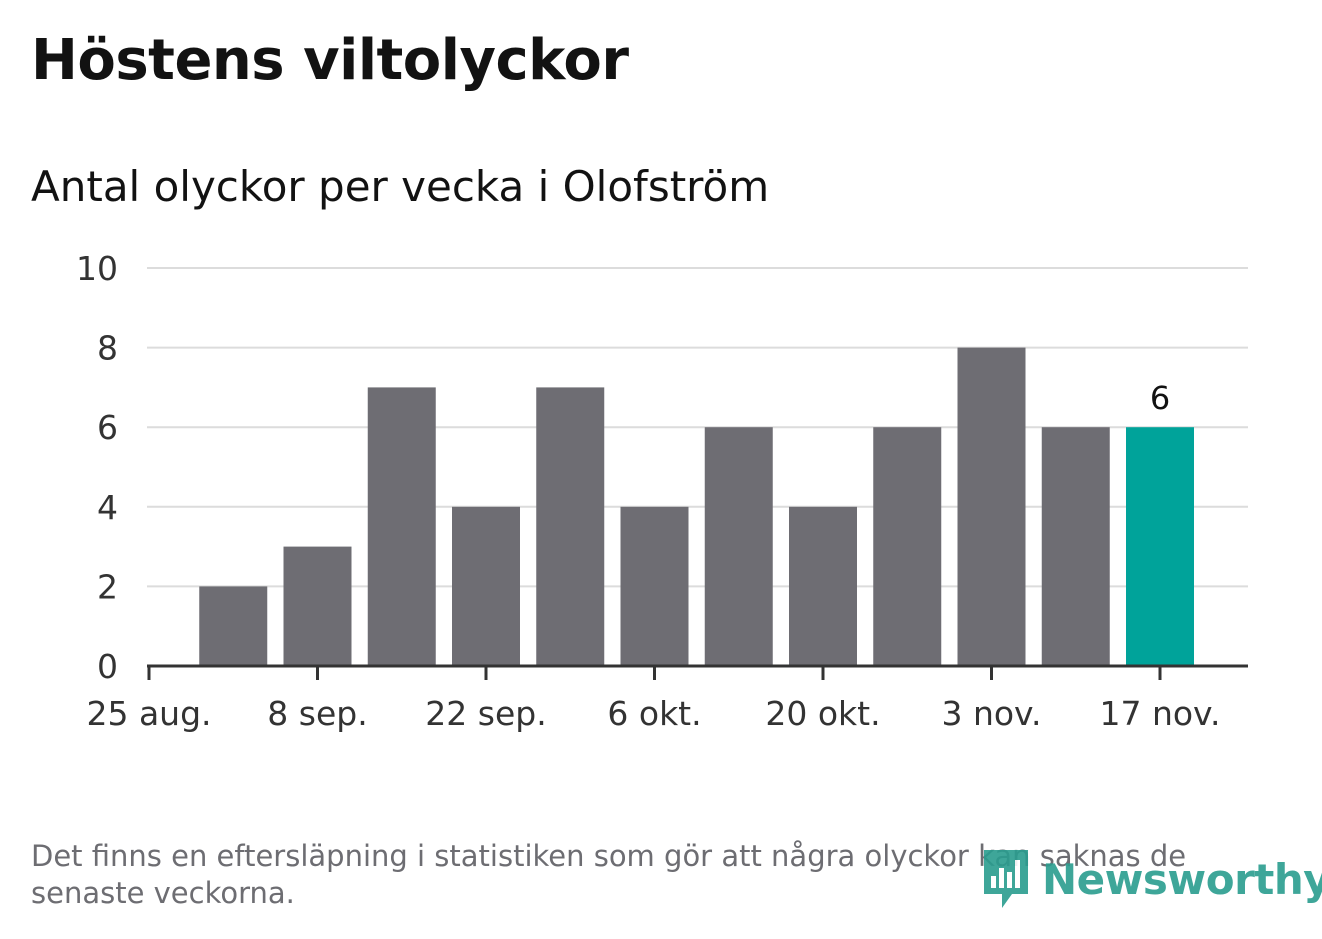 The width and height of the screenshot is (1322, 939). Describe the element at coordinates (991, 713) in the screenshot. I see `x-tick-label: 3 nov.` at that location.